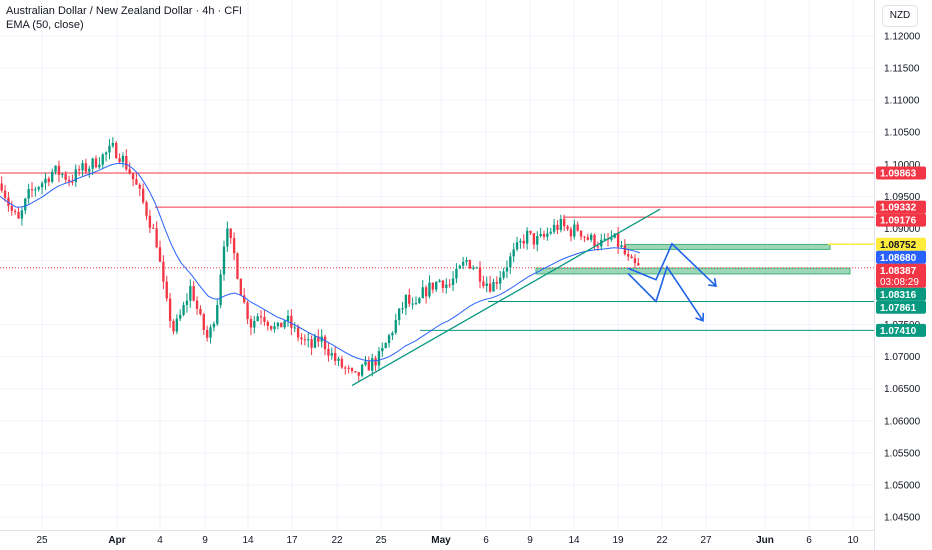 Image resolution: width=932 pixels, height=550 pixels. What do you see at coordinates (441, 540) in the screenshot?
I see `x-tick-label: May` at bounding box center [441, 540].